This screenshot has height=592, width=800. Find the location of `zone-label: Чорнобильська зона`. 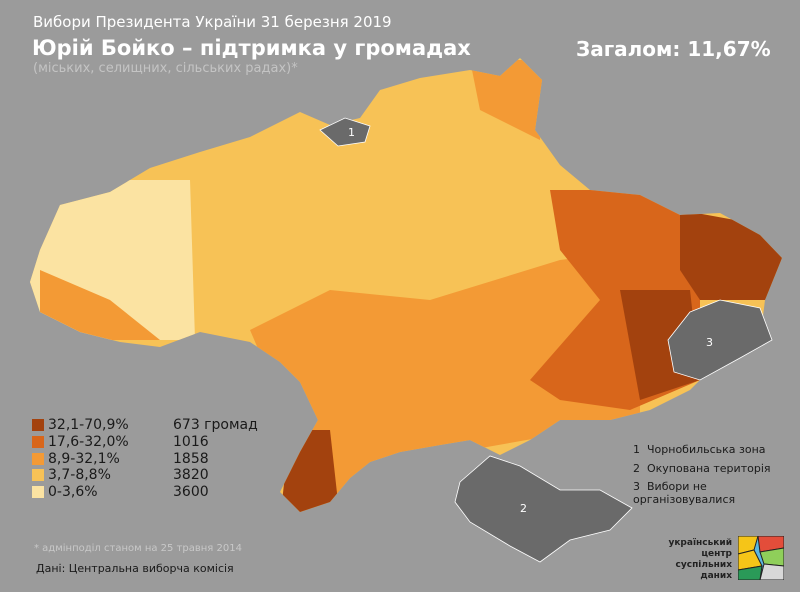

zone-label: Чорнобильська зона is located at coordinates (706, 449).